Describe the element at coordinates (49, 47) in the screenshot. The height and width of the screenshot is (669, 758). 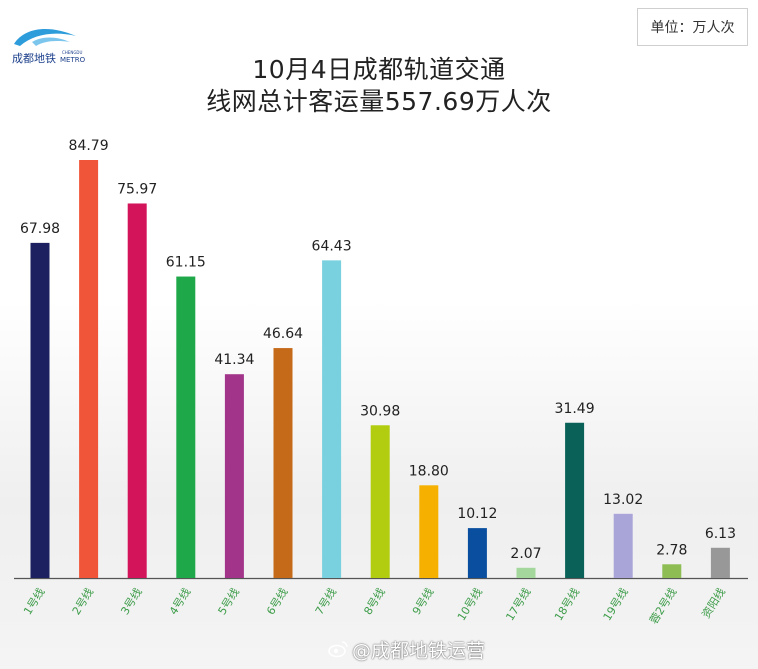
I see `chengdu-metro-logo: 成都地铁 CHENGDU METRO` at that location.